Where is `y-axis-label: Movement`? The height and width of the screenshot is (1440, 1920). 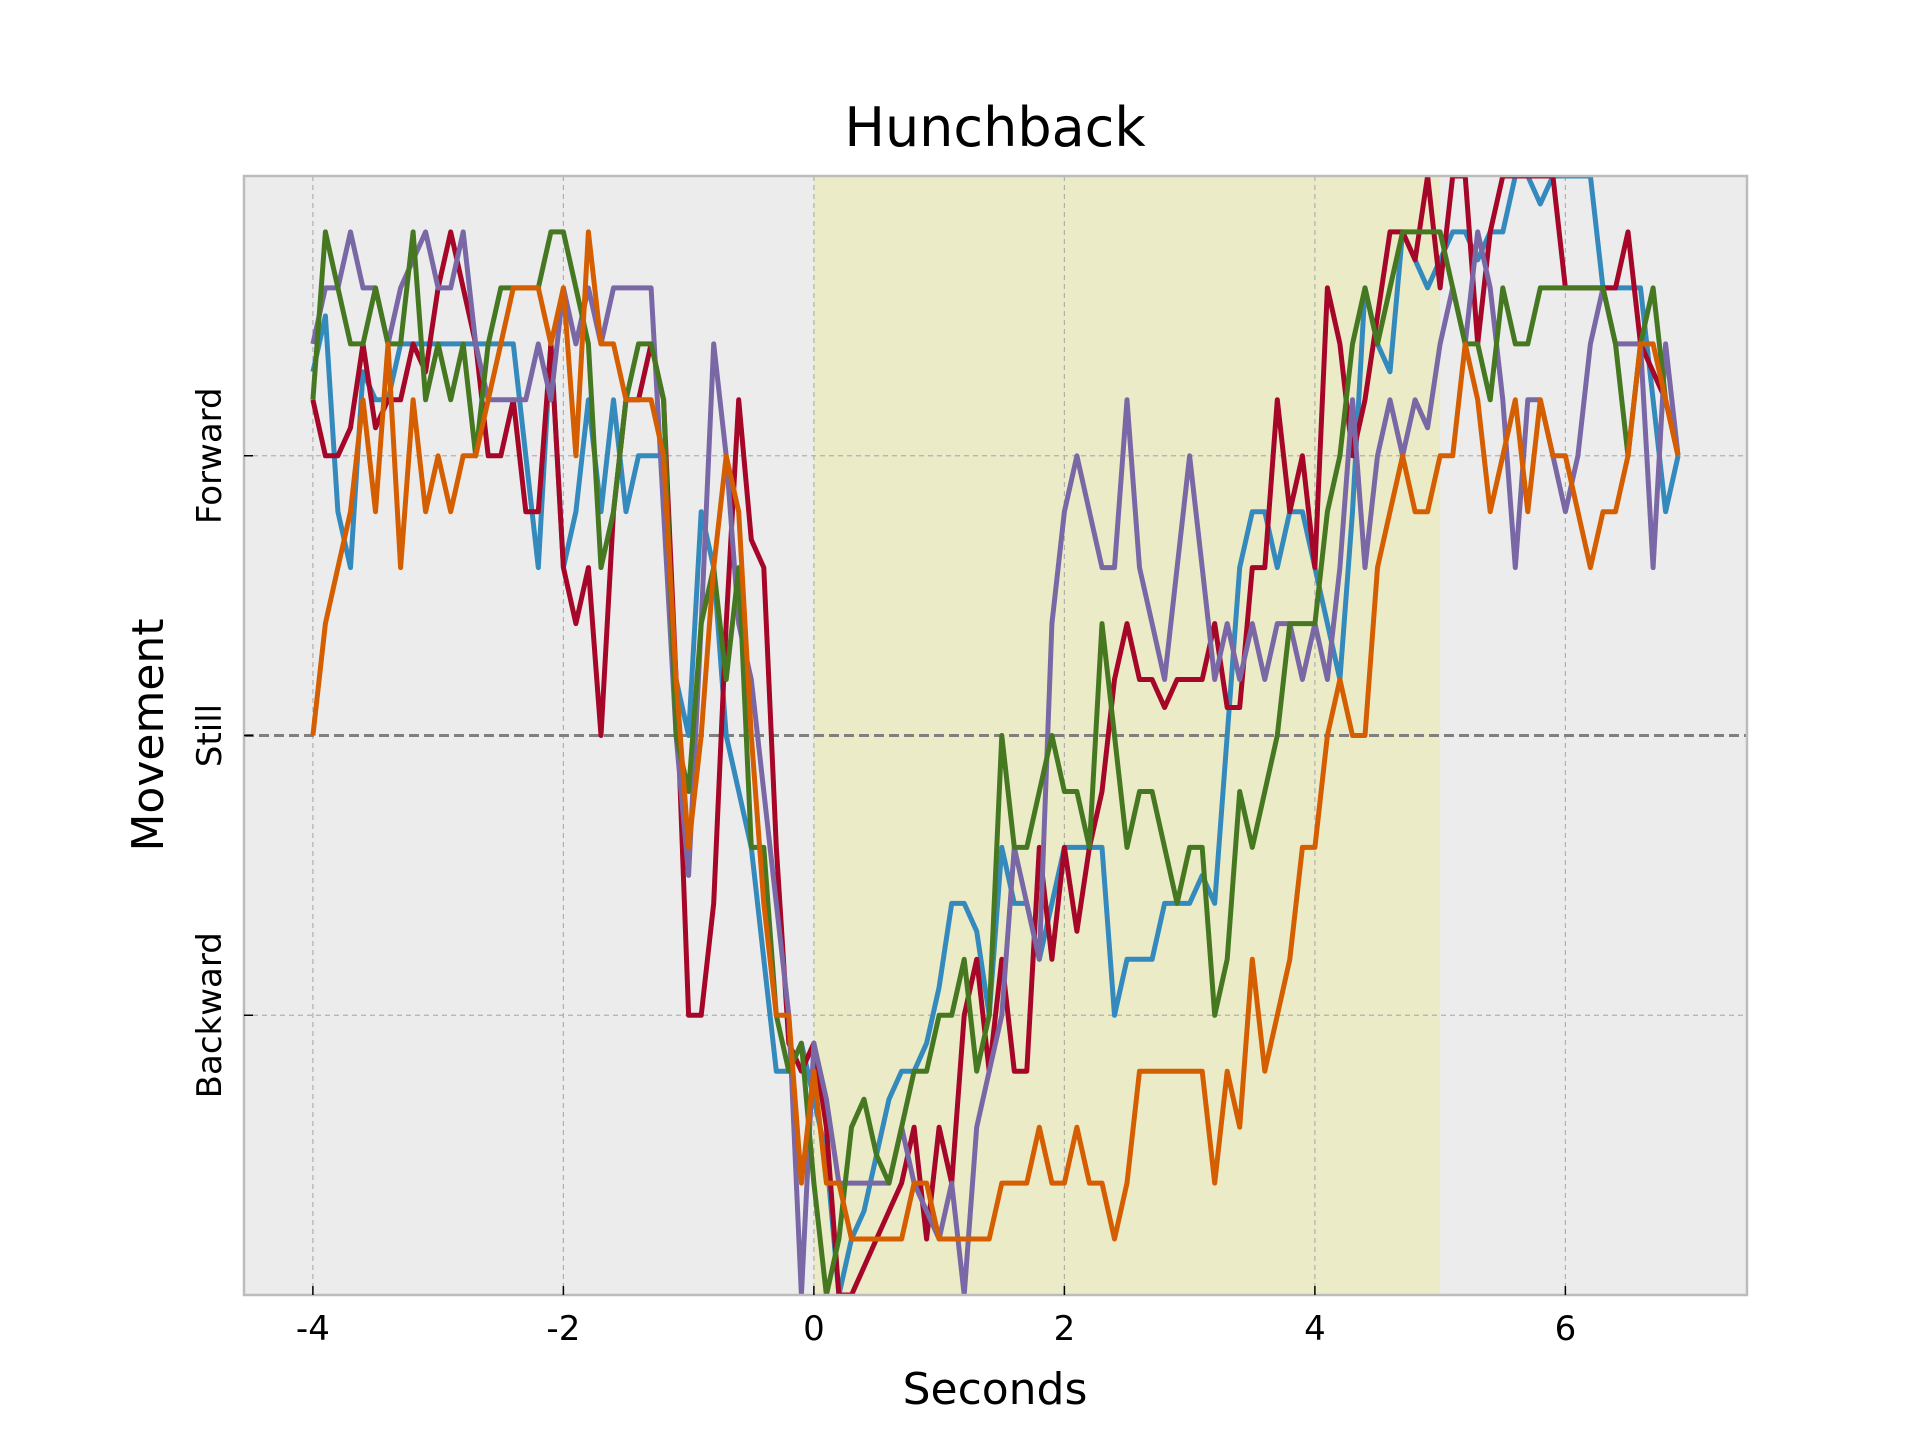 y-axis-label: Movement is located at coordinates (148, 734).